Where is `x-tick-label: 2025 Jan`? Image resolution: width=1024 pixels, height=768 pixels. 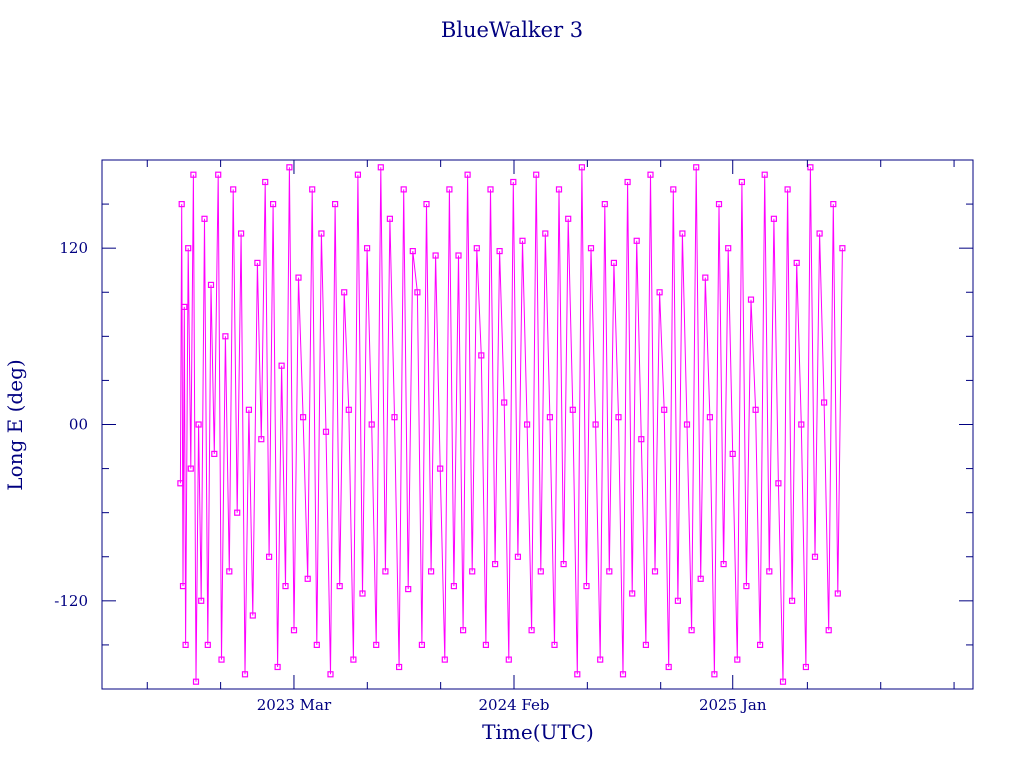
x-tick-label: 2025 Jan is located at coordinates (733, 705).